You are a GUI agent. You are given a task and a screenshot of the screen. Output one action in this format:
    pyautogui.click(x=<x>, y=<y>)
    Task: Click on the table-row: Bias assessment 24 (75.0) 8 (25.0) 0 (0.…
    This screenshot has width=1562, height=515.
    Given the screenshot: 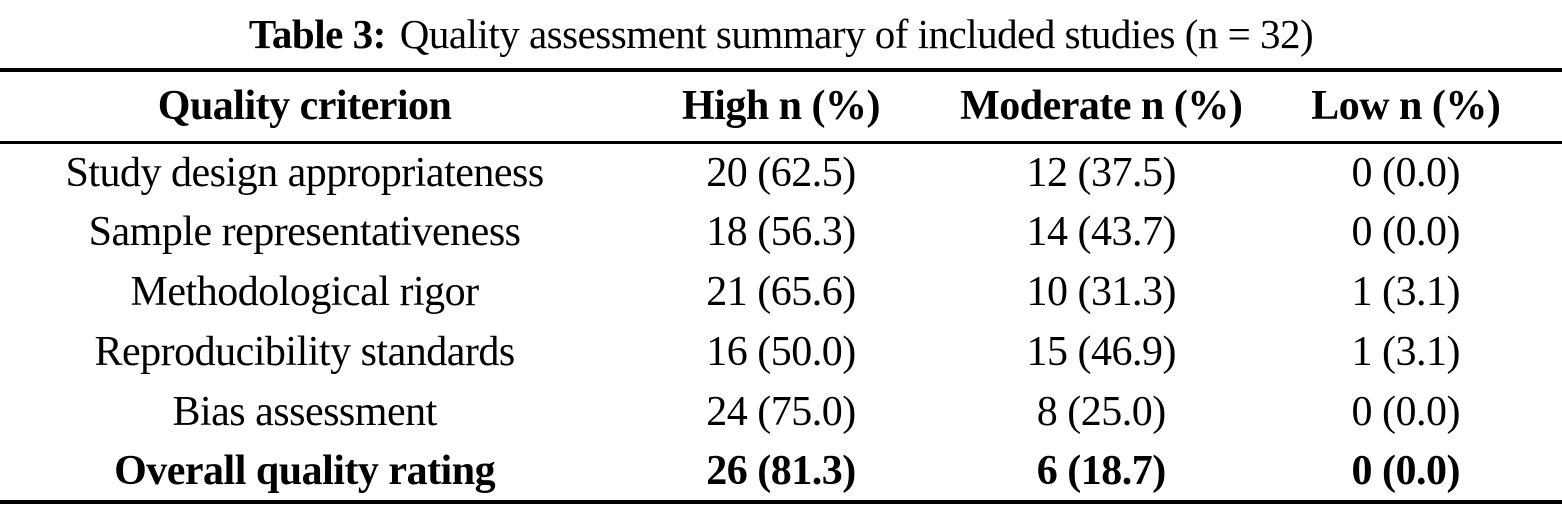 What is the action you would take?
    pyautogui.click(x=781, y=412)
    